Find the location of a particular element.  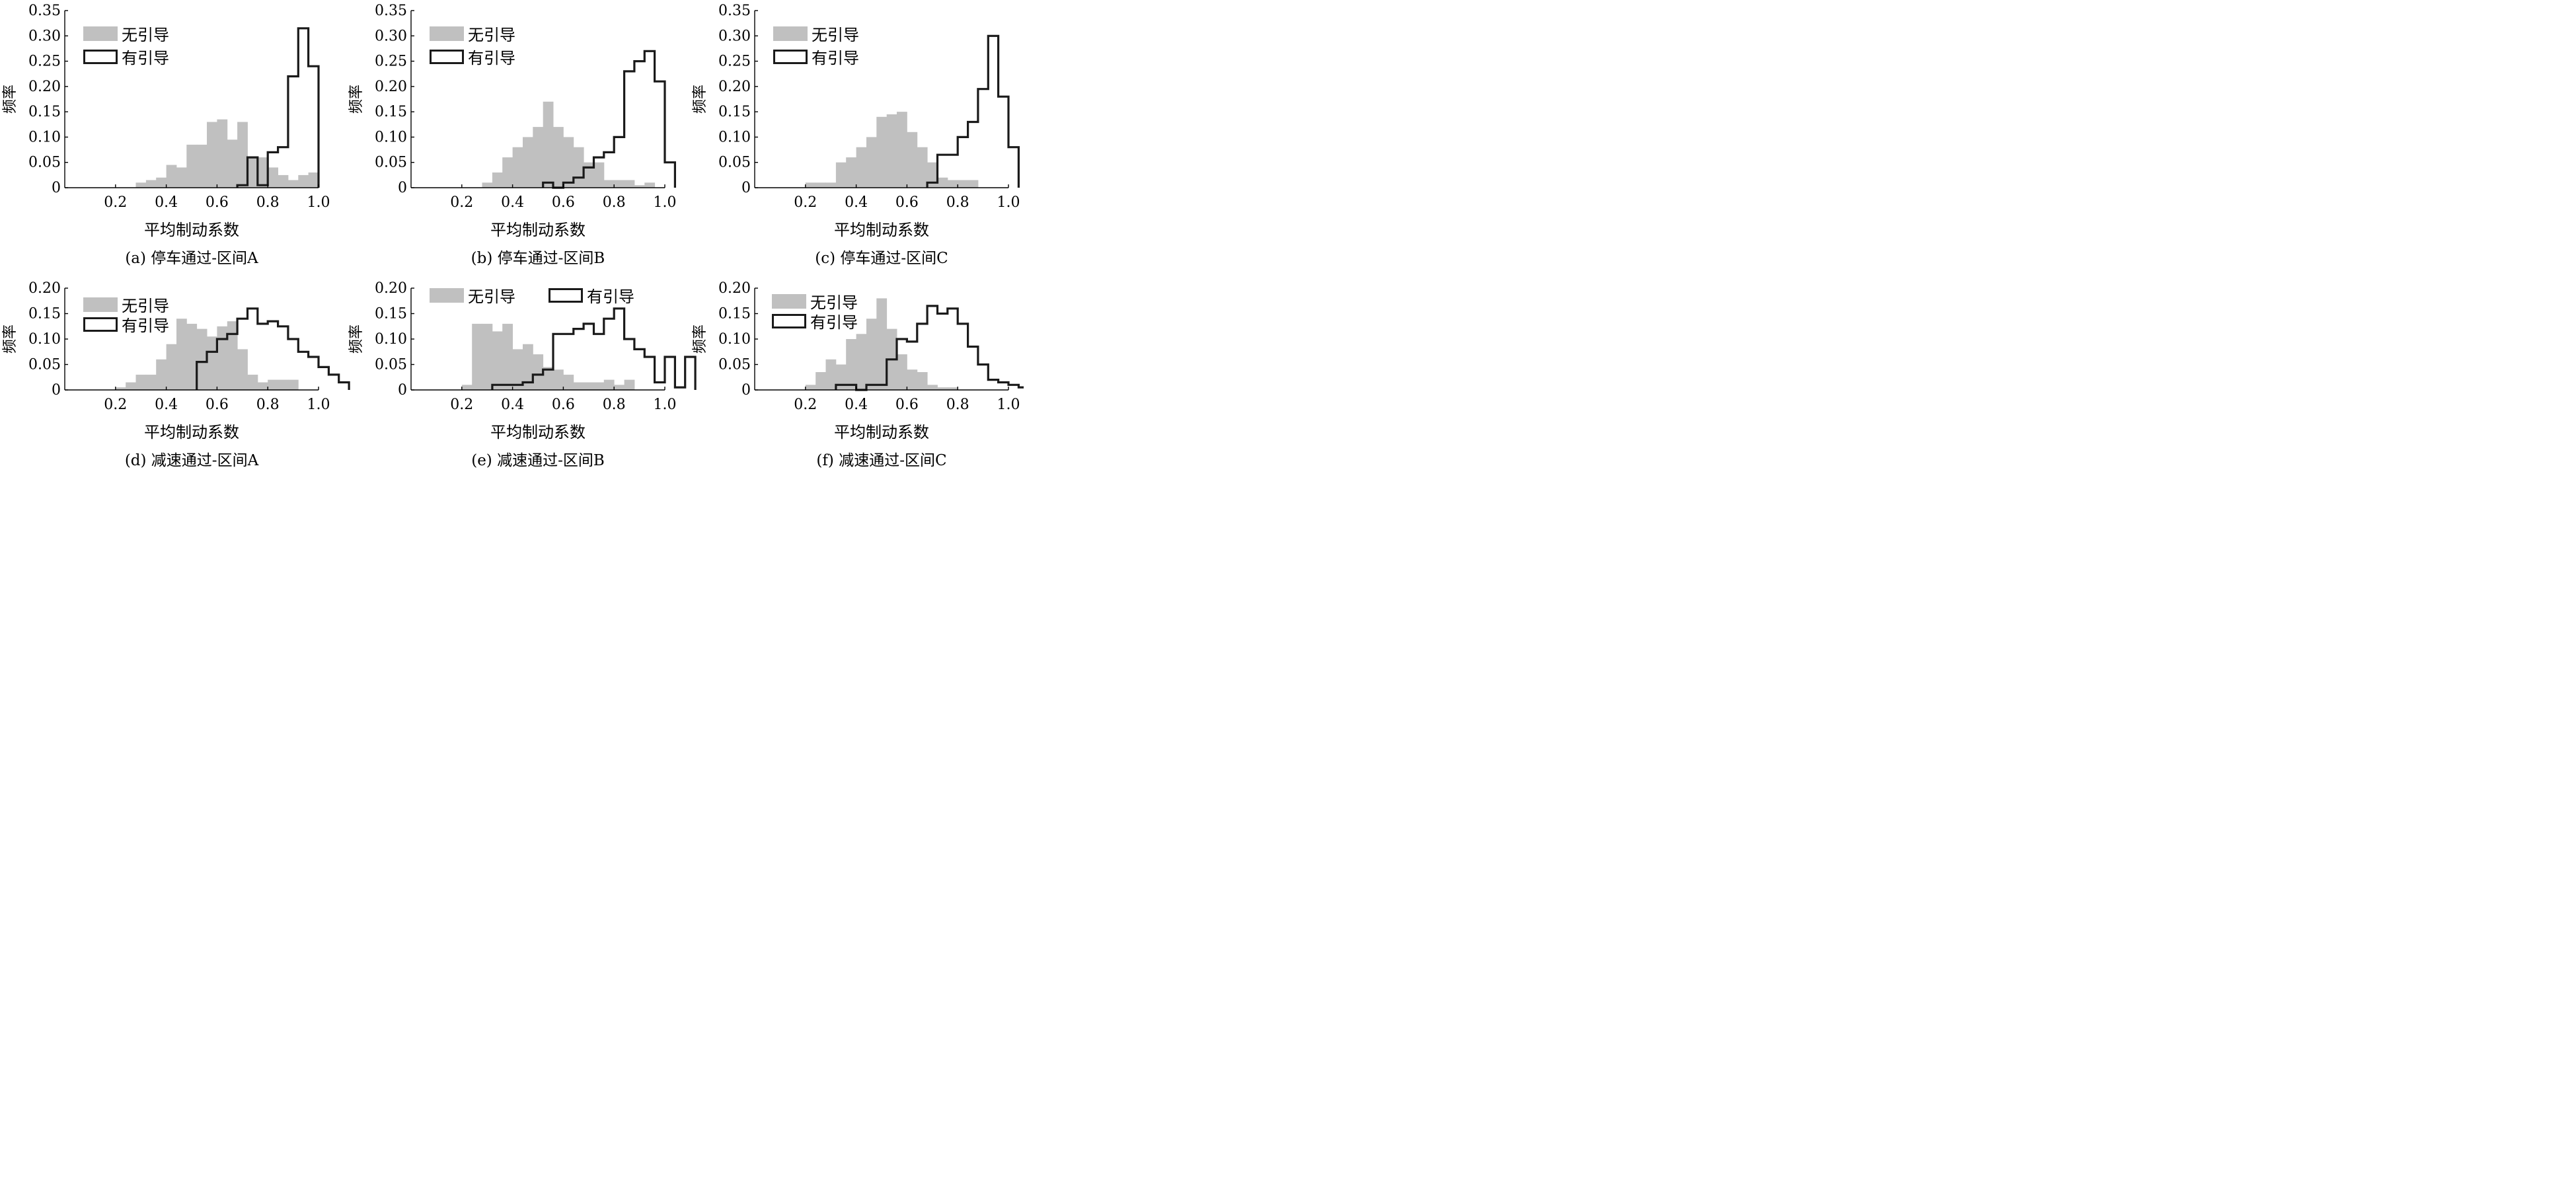

panel-caption: (e) 减速通过-区间B is located at coordinates (538, 460).